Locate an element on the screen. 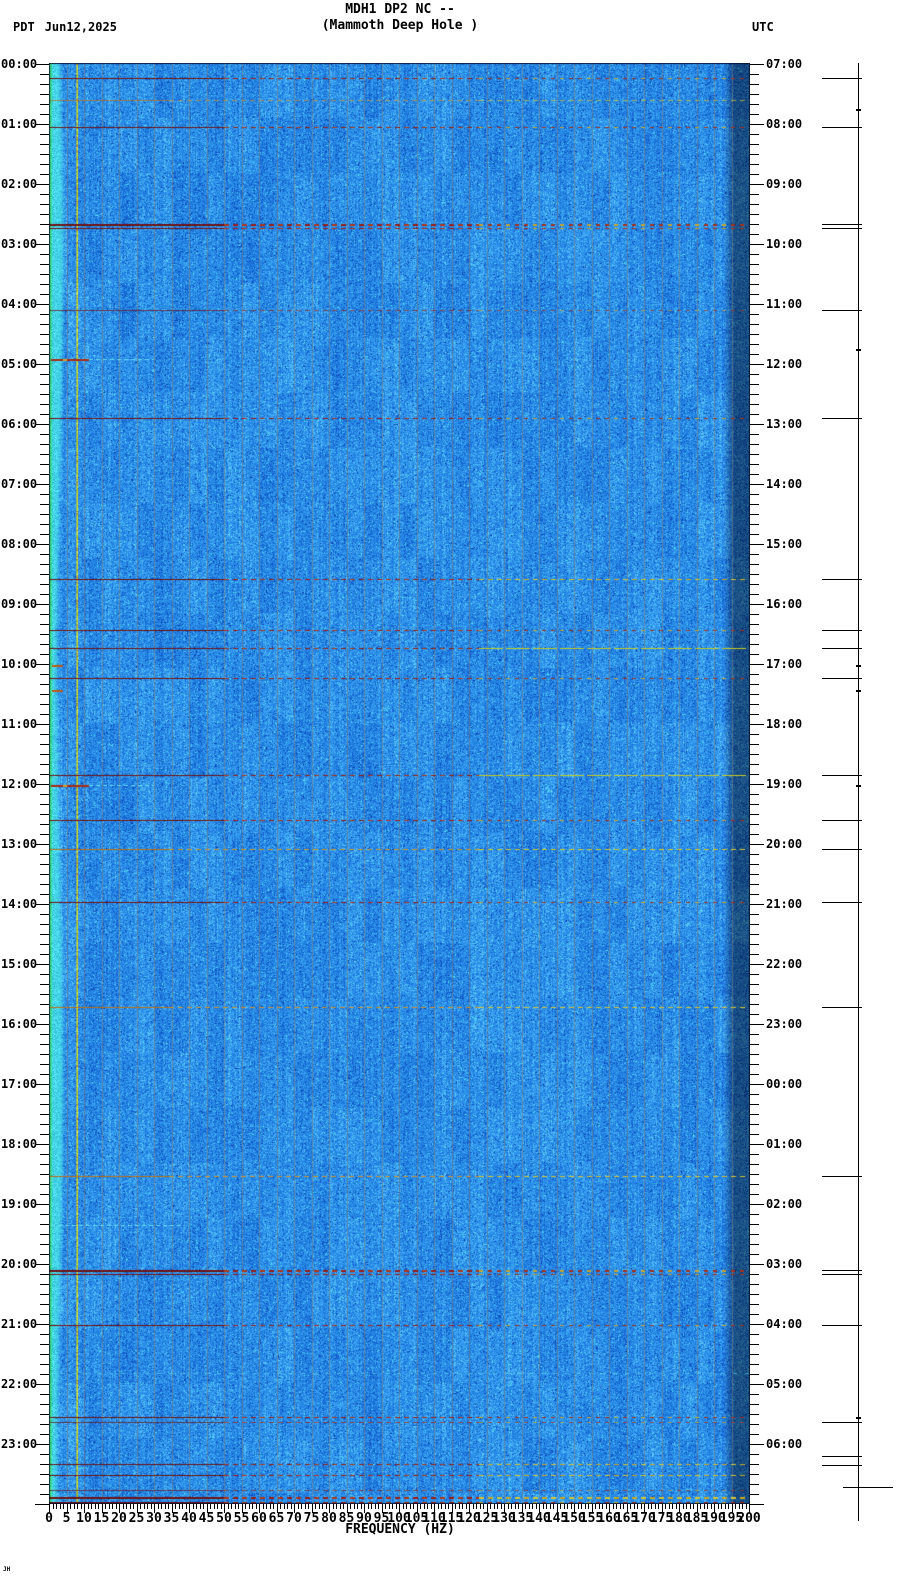  freq-tick-label: 20 is located at coordinates (119, 1518).